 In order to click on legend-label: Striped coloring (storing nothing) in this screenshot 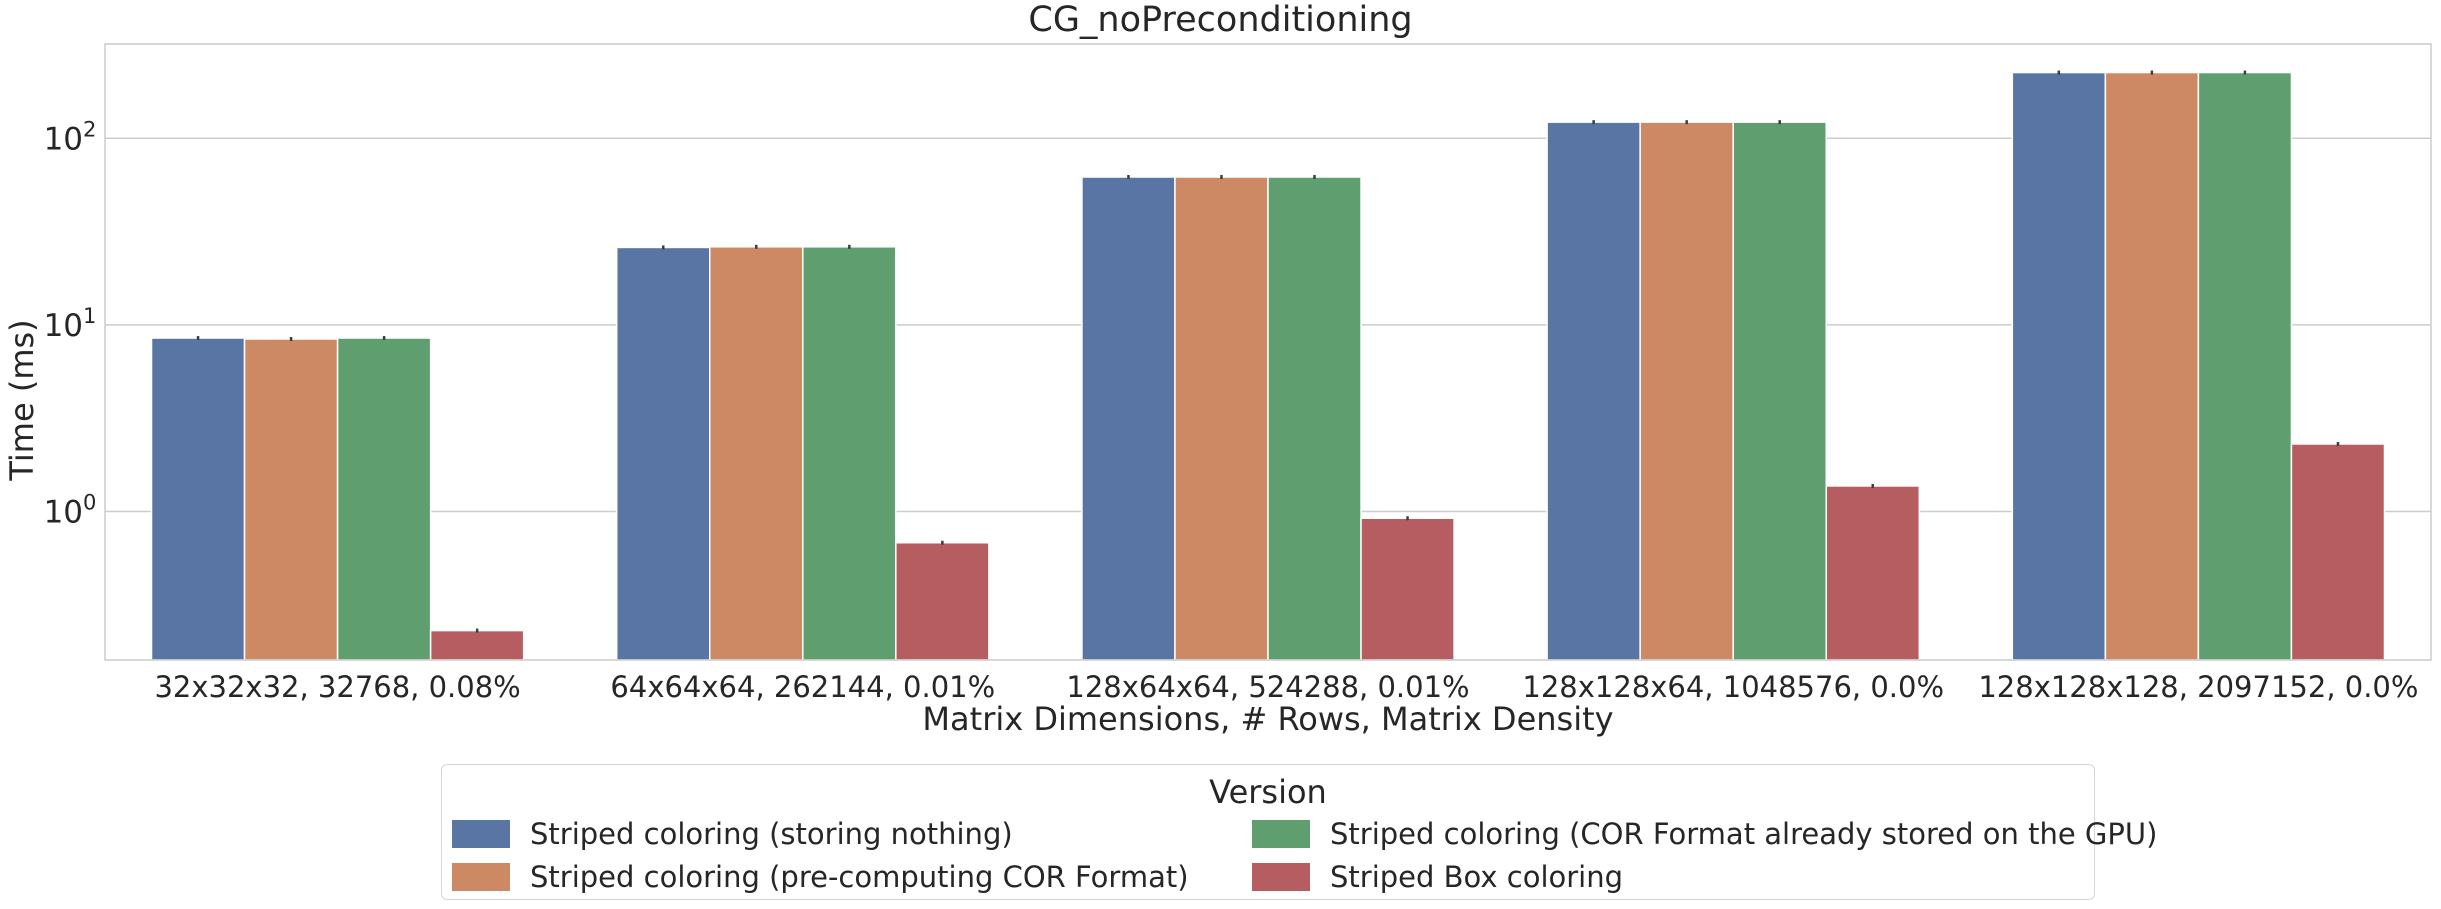, I will do `click(771, 834)`.